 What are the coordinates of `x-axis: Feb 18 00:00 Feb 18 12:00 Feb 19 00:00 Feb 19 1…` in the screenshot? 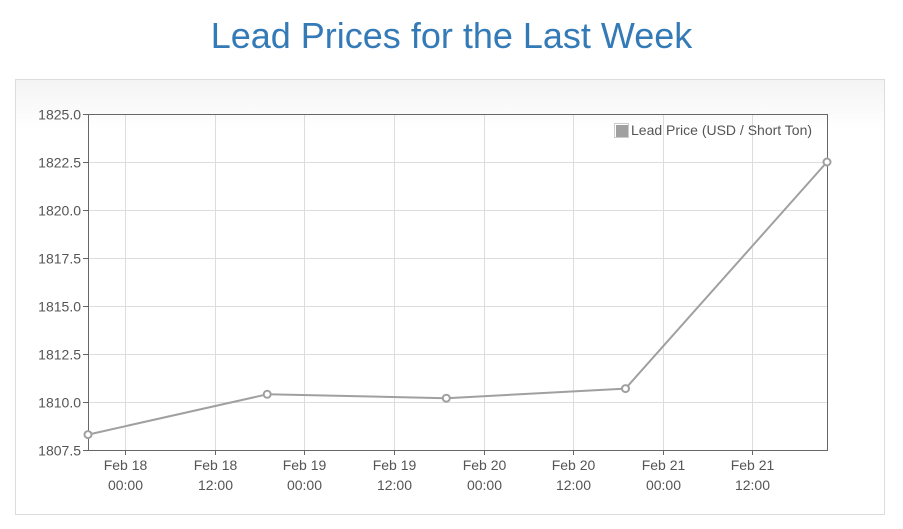 It's located at (439, 471).